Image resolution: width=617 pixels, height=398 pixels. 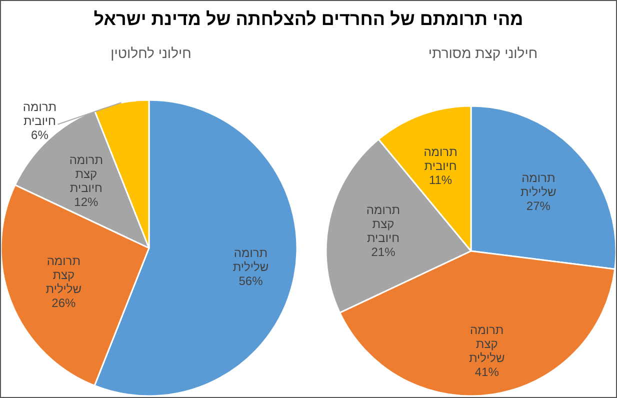 What do you see at coordinates (251, 281) in the screenshot?
I see `data-label: 56%` at bounding box center [251, 281].